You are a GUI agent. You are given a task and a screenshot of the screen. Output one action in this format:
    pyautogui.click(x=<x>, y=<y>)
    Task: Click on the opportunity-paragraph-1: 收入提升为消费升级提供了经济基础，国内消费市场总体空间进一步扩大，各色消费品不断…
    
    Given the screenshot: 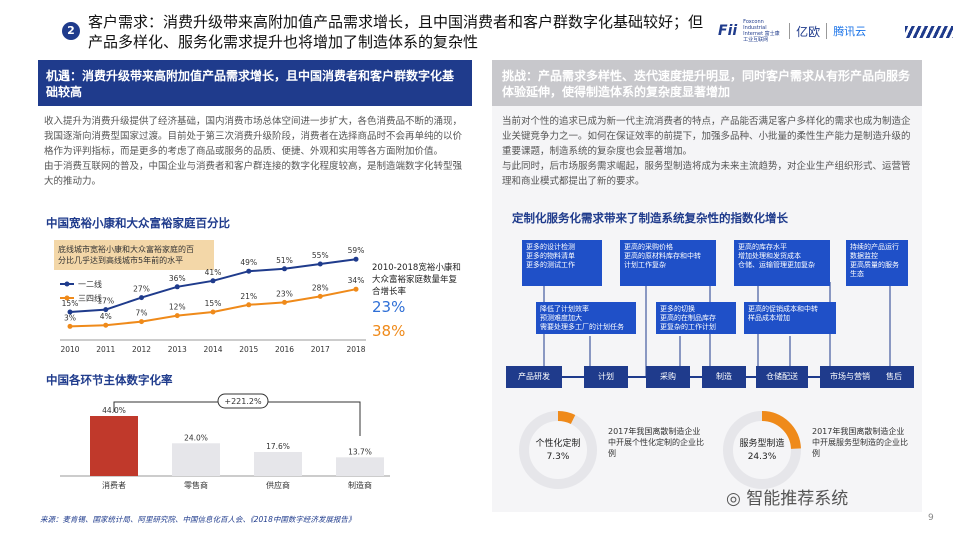 What is the action you would take?
    pyautogui.click(x=253, y=136)
    